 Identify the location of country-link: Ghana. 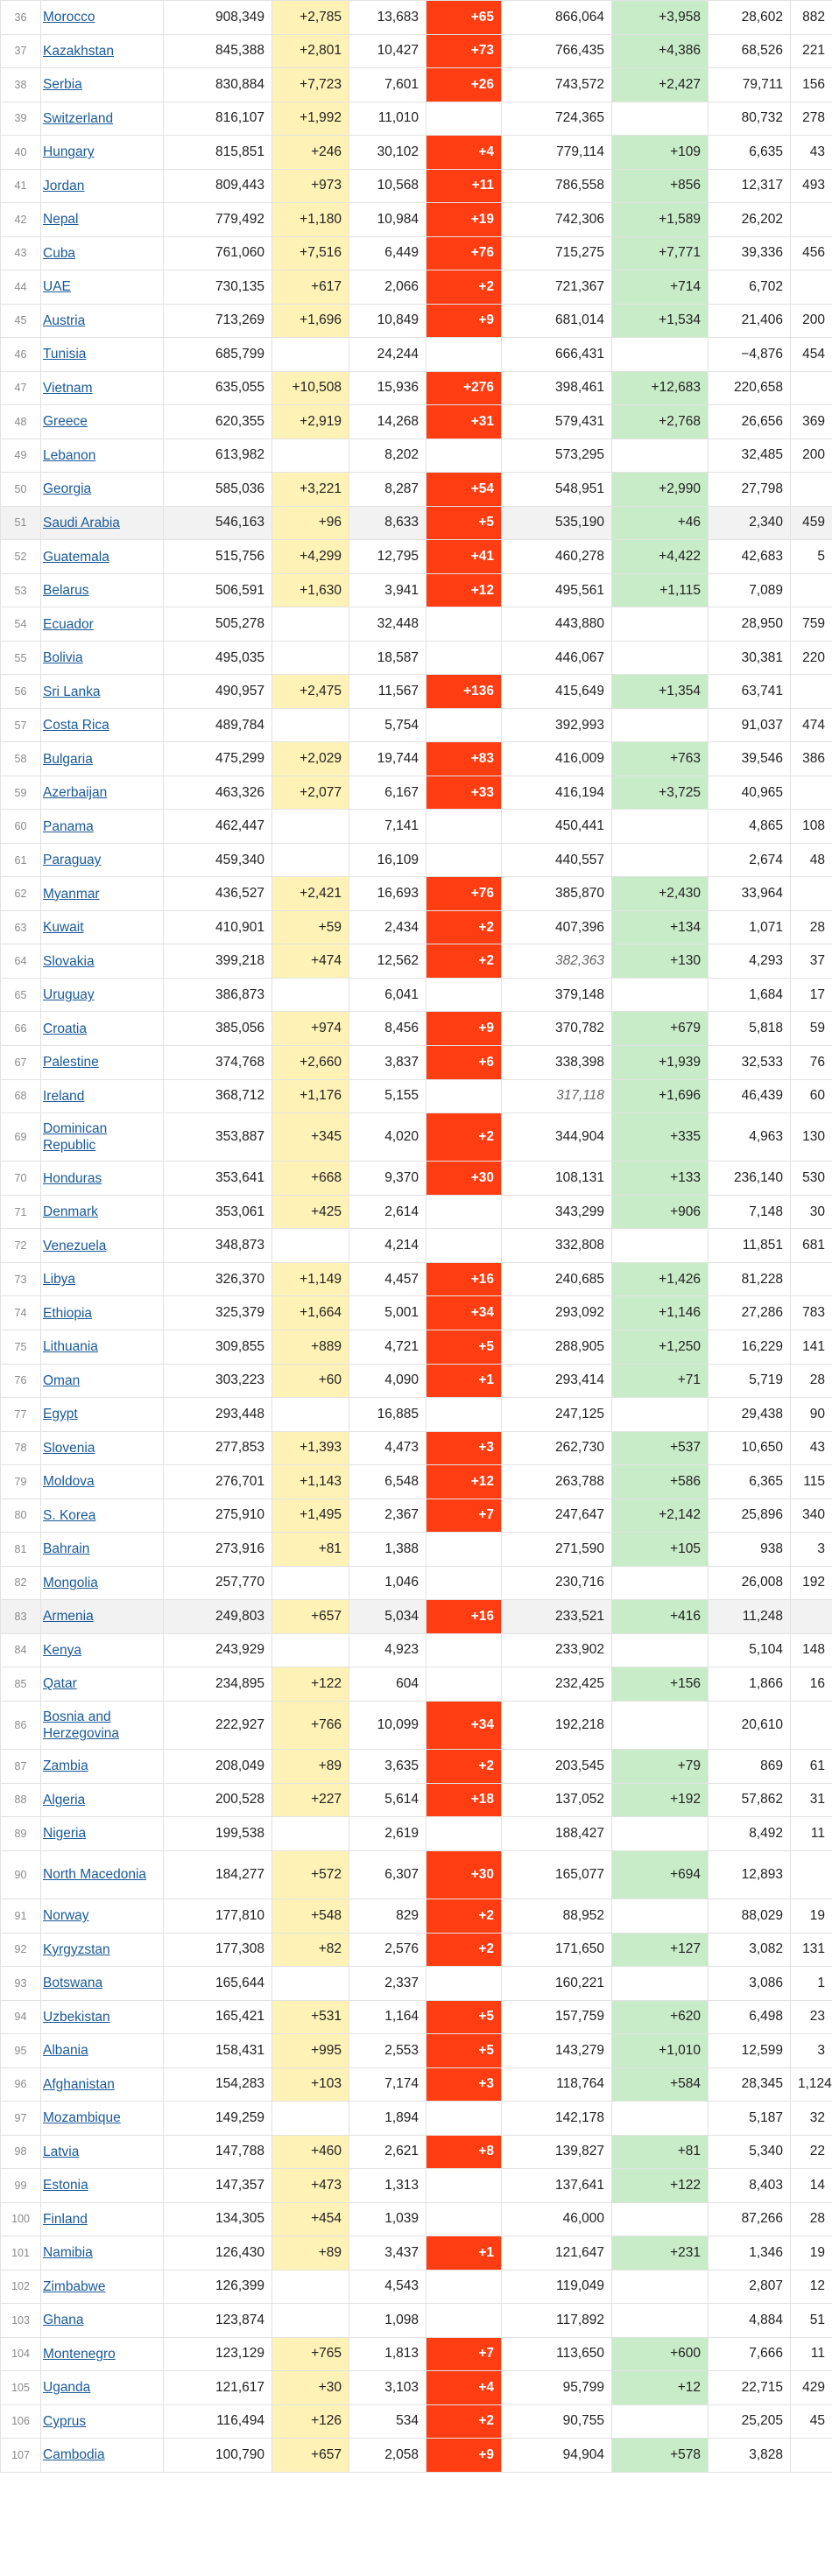
(63, 2321).